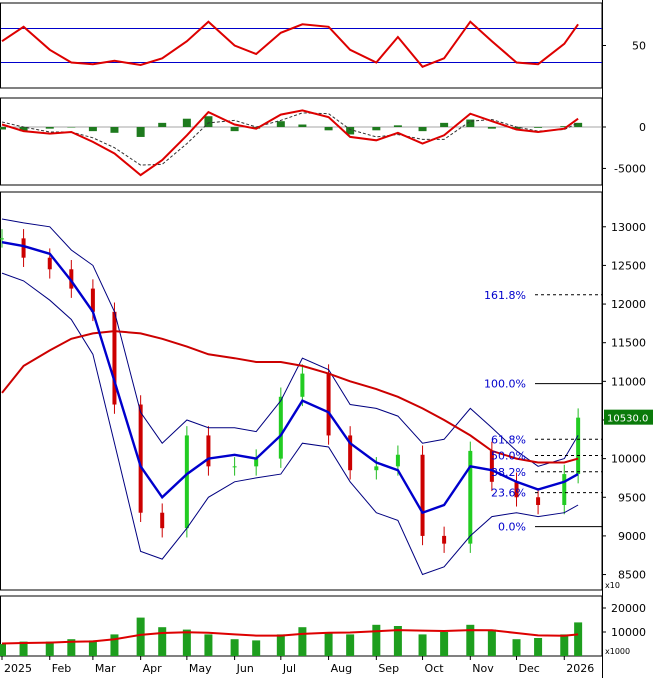 Image resolution: width=653 pixels, height=682 pixels. What do you see at coordinates (290, 637) in the screenshot?
I see `volume-ma-line` at bounding box center [290, 637].